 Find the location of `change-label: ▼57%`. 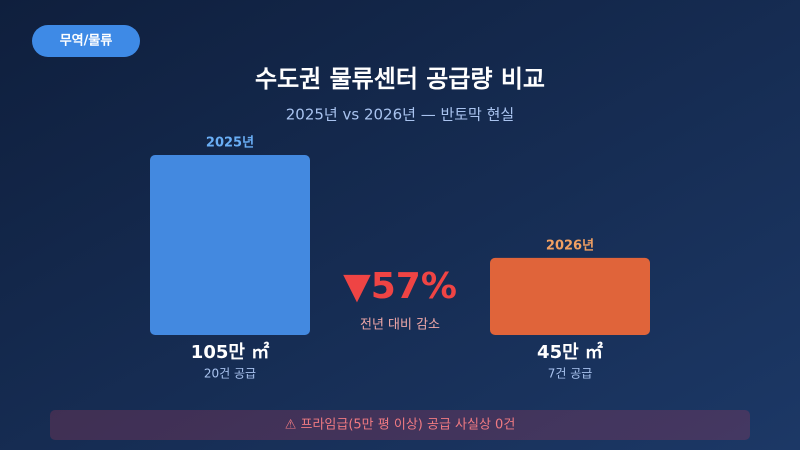

change-label: ▼57% is located at coordinates (400, 286).